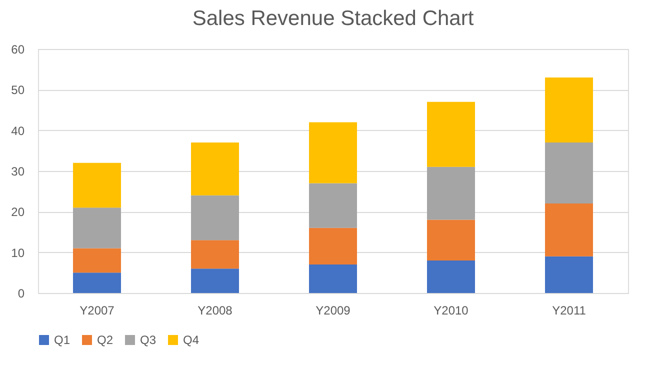 This screenshot has width=650, height=374. What do you see at coordinates (569, 311) in the screenshot?
I see `x-tick-label: Y2011` at bounding box center [569, 311].